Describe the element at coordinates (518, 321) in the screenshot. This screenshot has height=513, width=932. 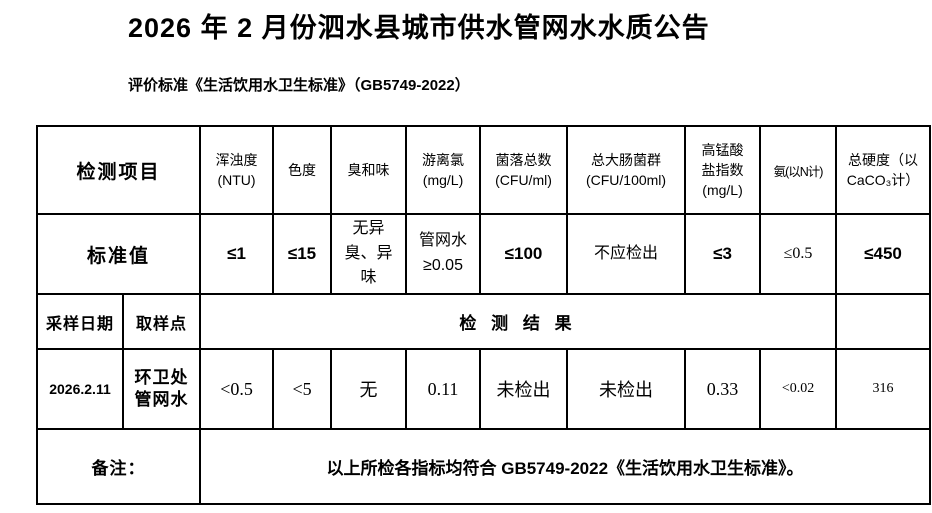
I see `detection-results-label: 检 测 结 果` at that location.